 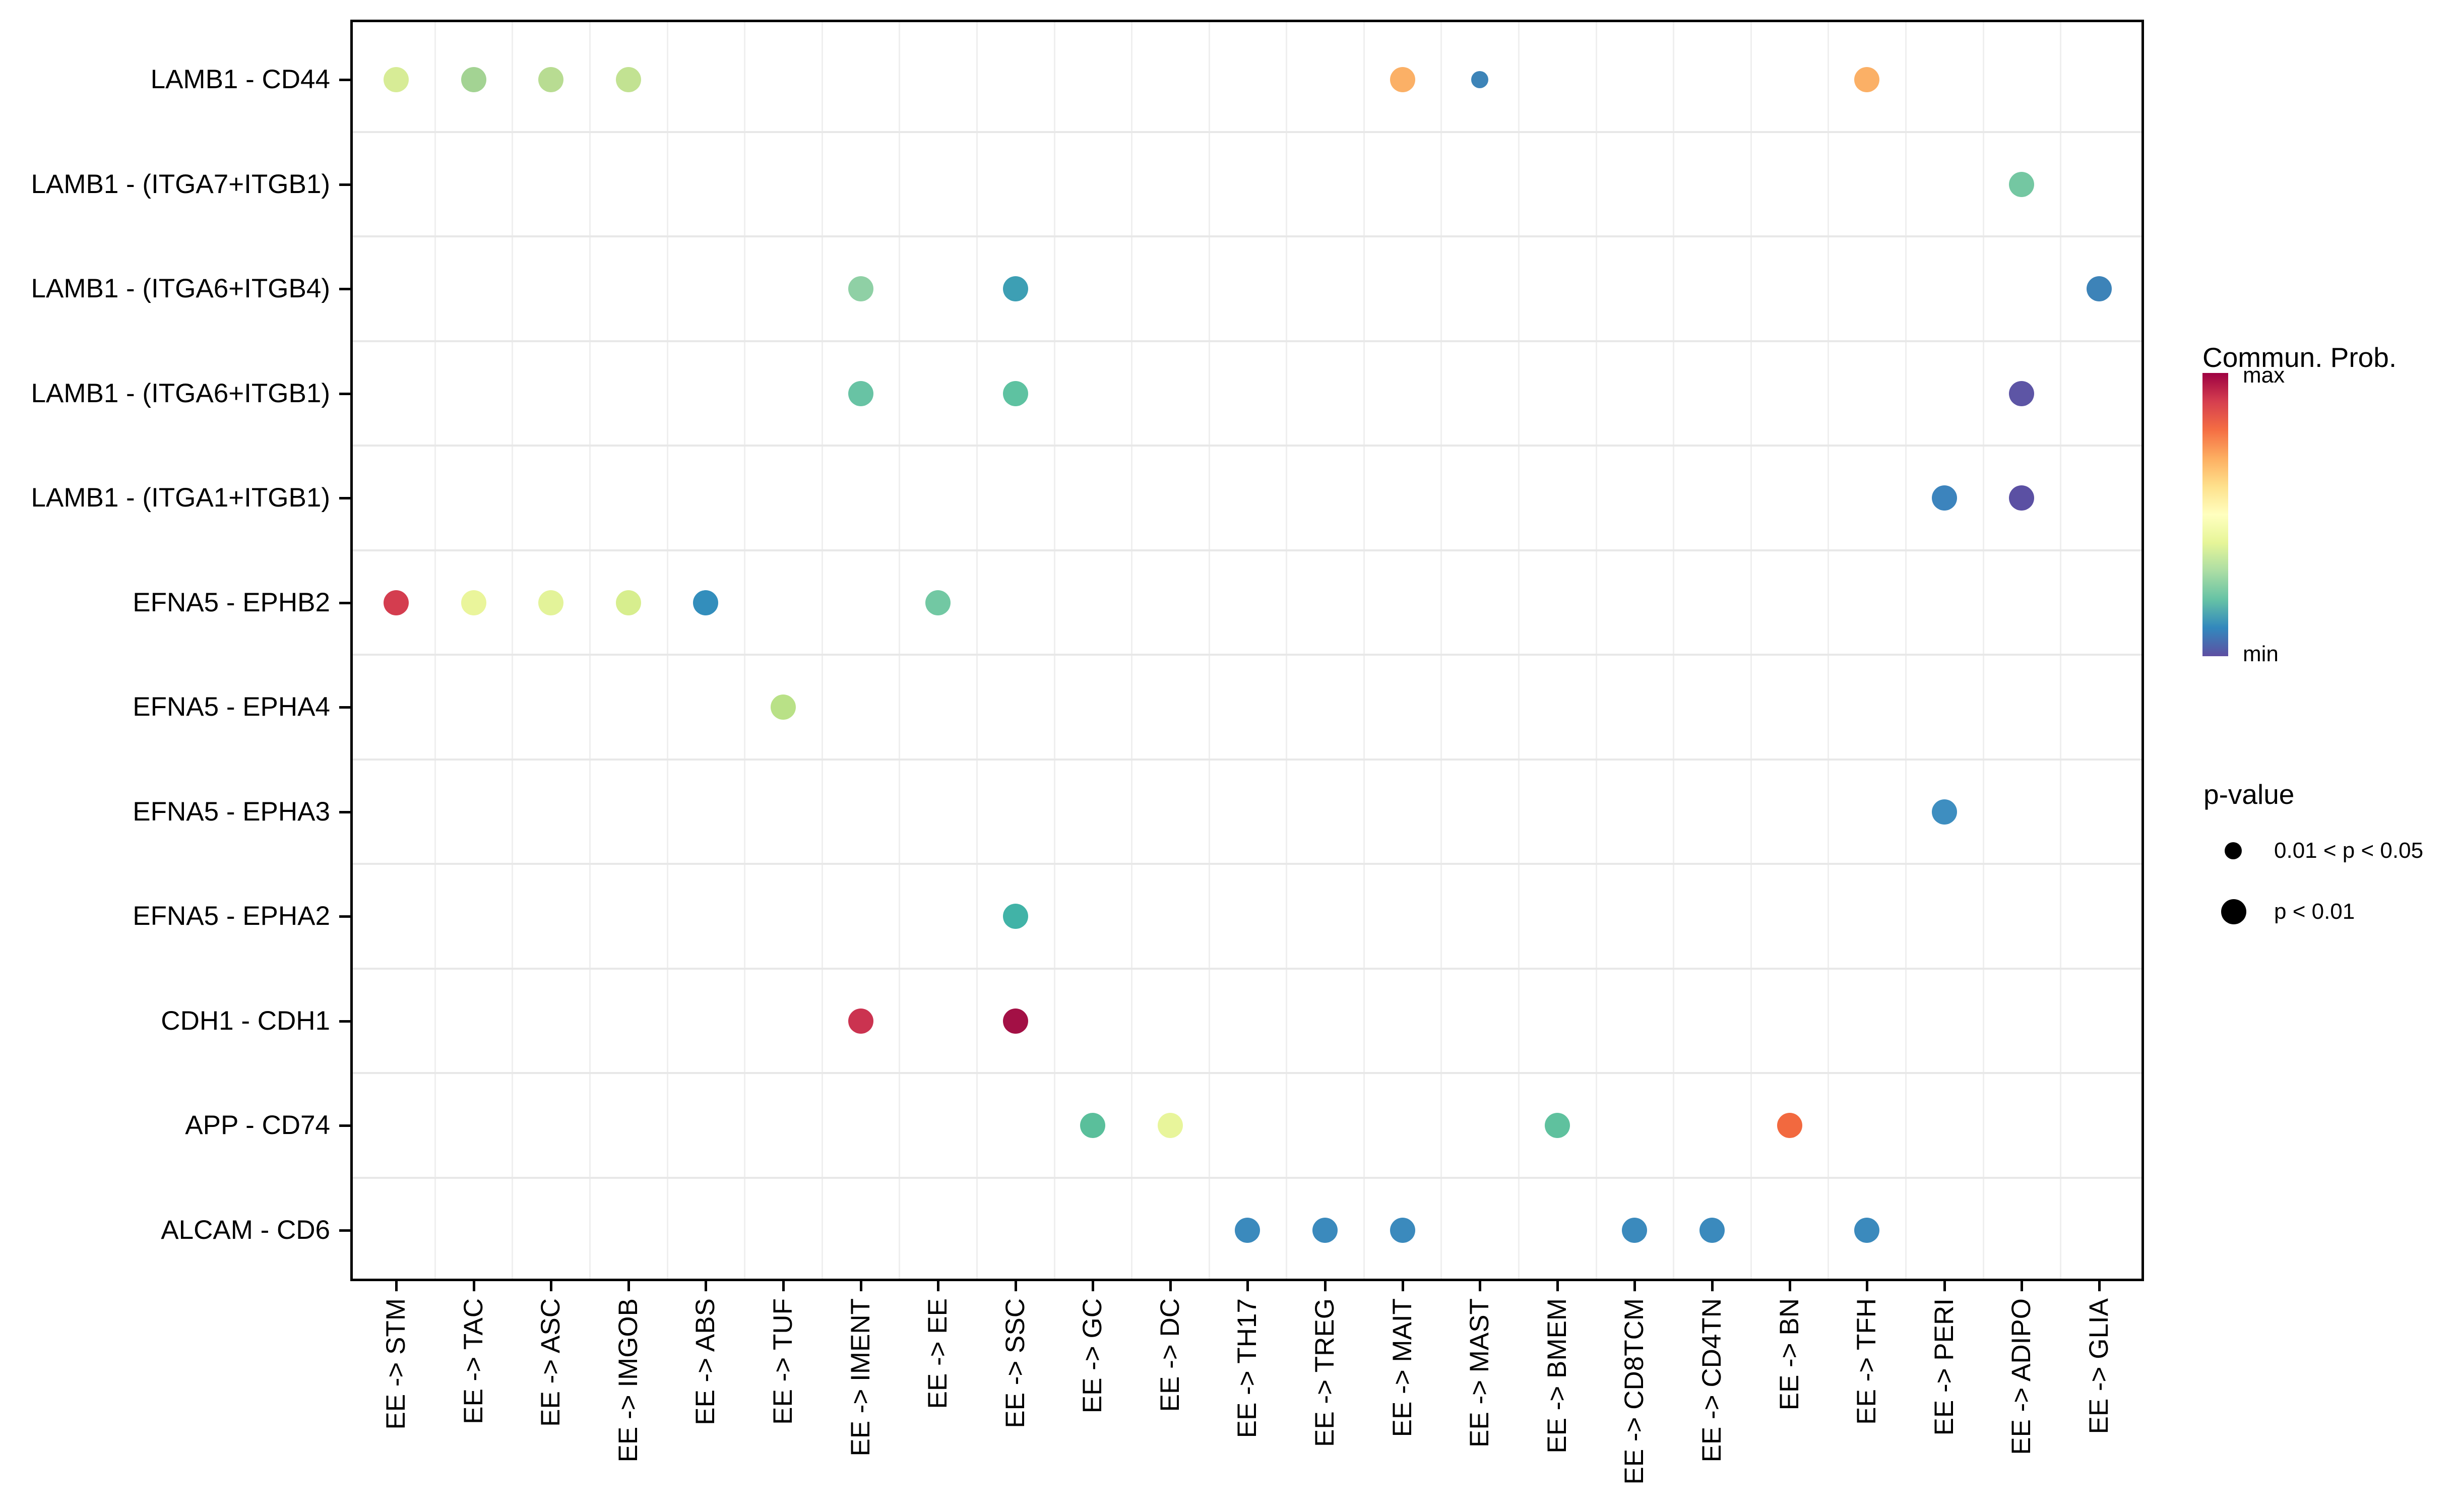 I want to click on y-axis-tick-label: EFNA5 - EPHB2, so click(x=232, y=602).